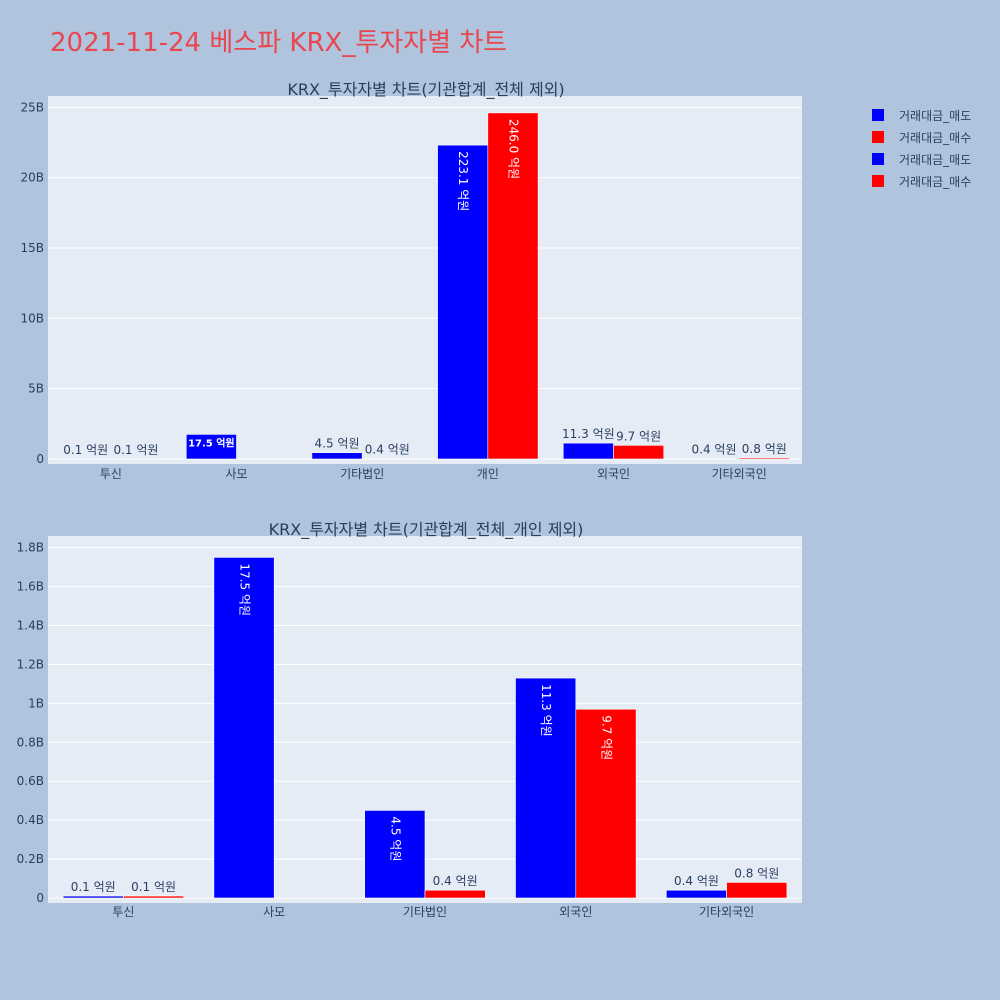  What do you see at coordinates (30, 820) in the screenshot?
I see `y-tick-label: 0.4B` at bounding box center [30, 820].